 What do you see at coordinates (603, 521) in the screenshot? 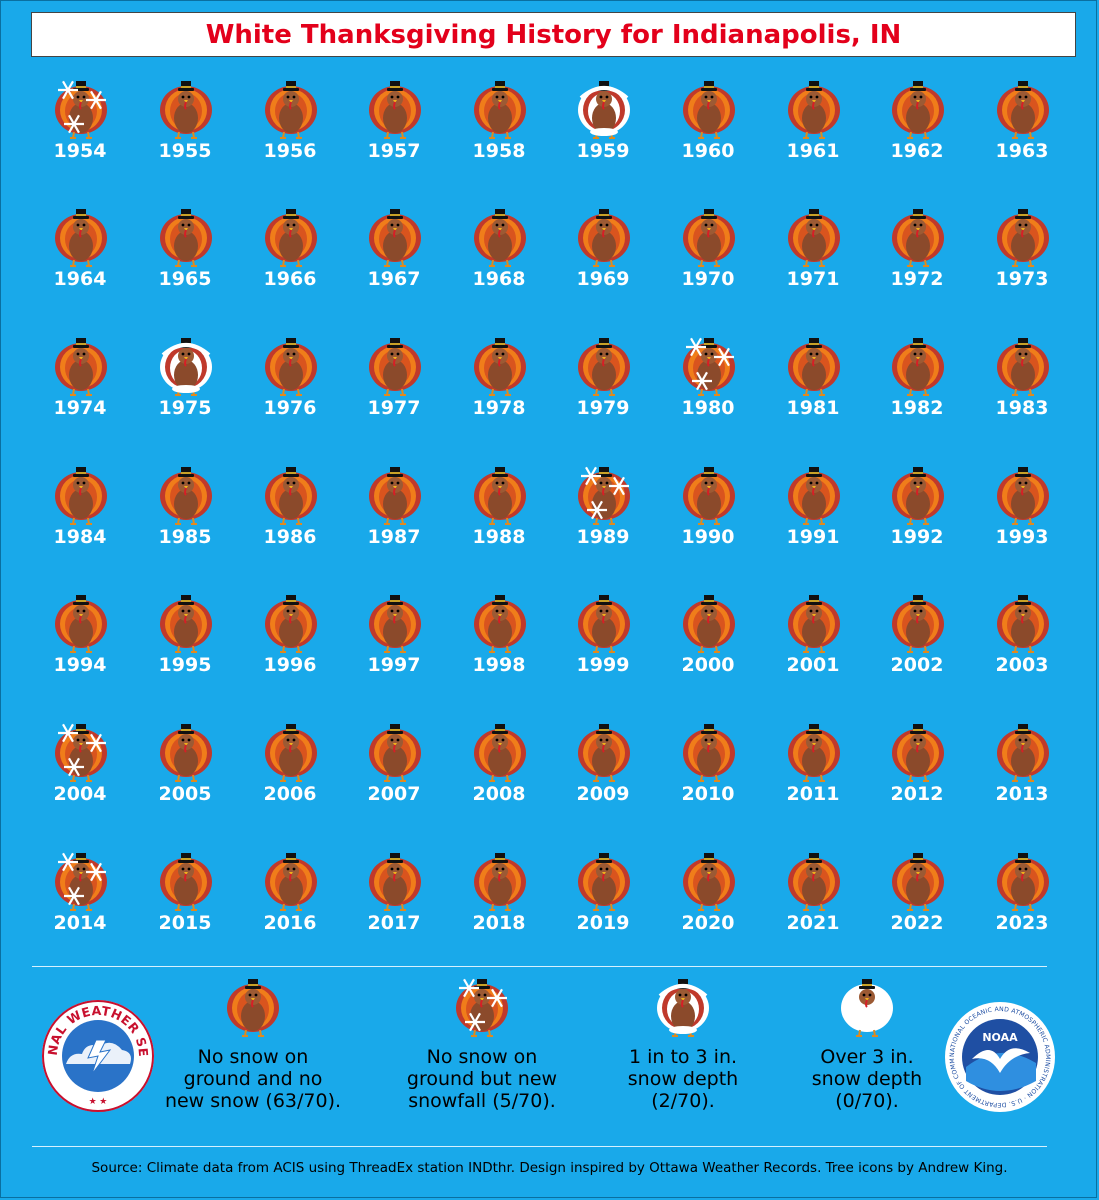
I see `year-cell: 1989` at bounding box center [603, 521].